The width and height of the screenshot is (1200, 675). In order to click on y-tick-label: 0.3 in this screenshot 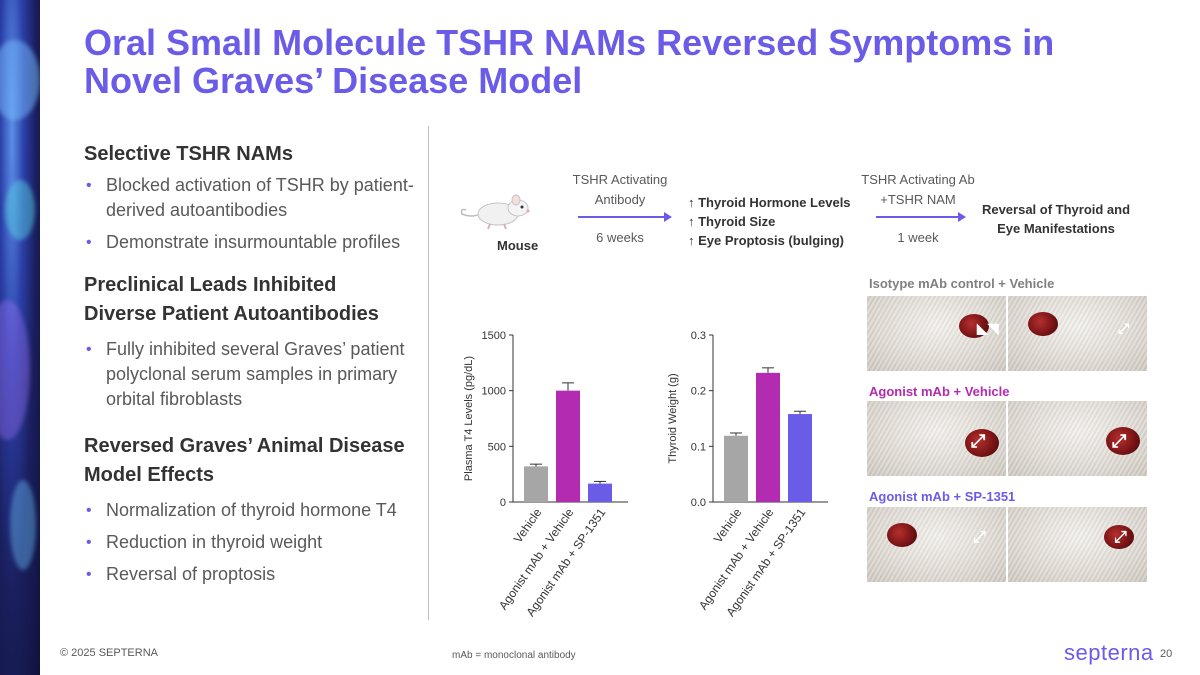, I will do `click(698, 336)`.